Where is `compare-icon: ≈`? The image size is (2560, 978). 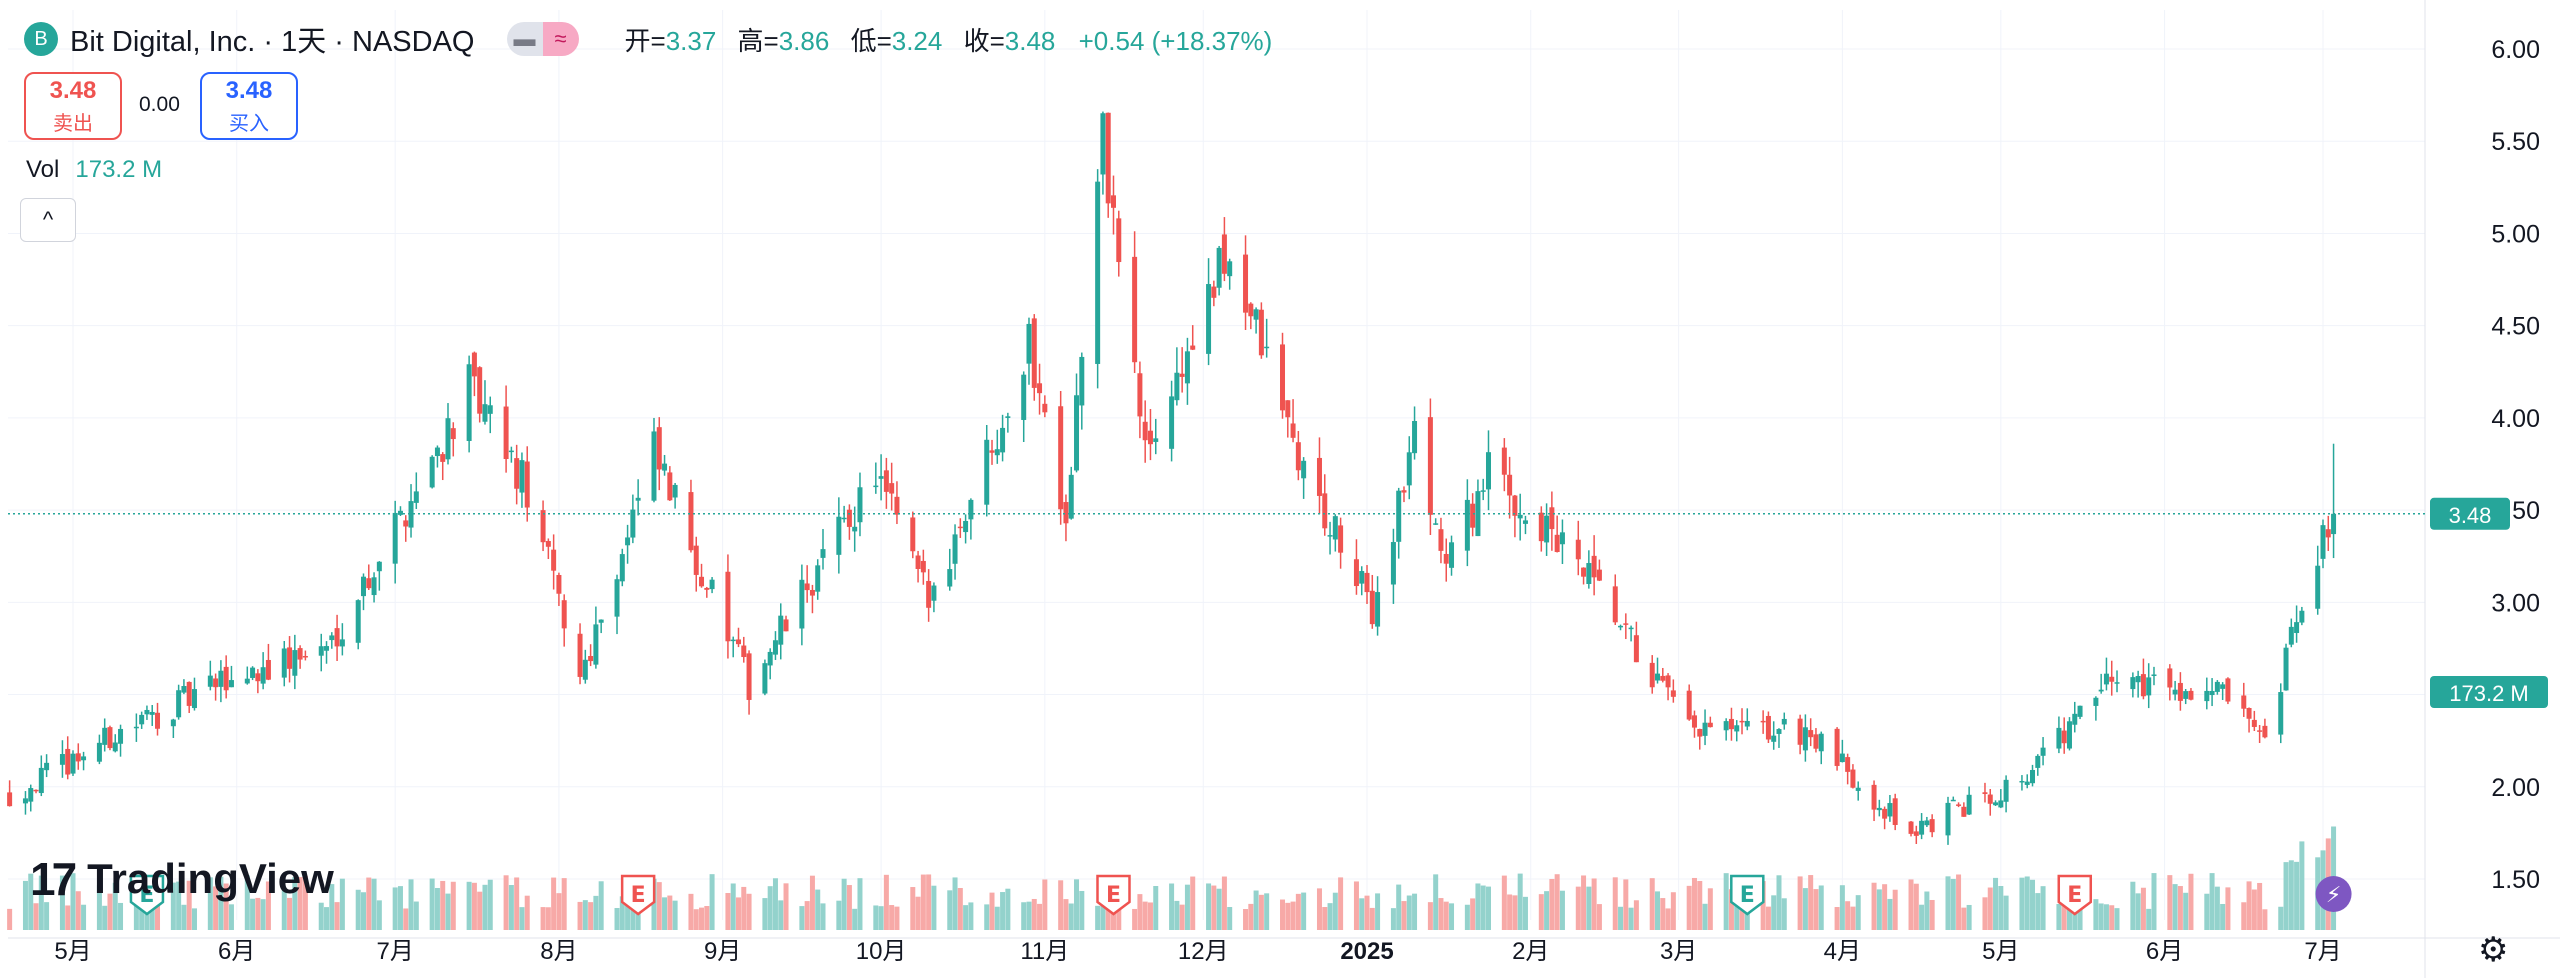
compare-icon: ≈ is located at coordinates (560, 39).